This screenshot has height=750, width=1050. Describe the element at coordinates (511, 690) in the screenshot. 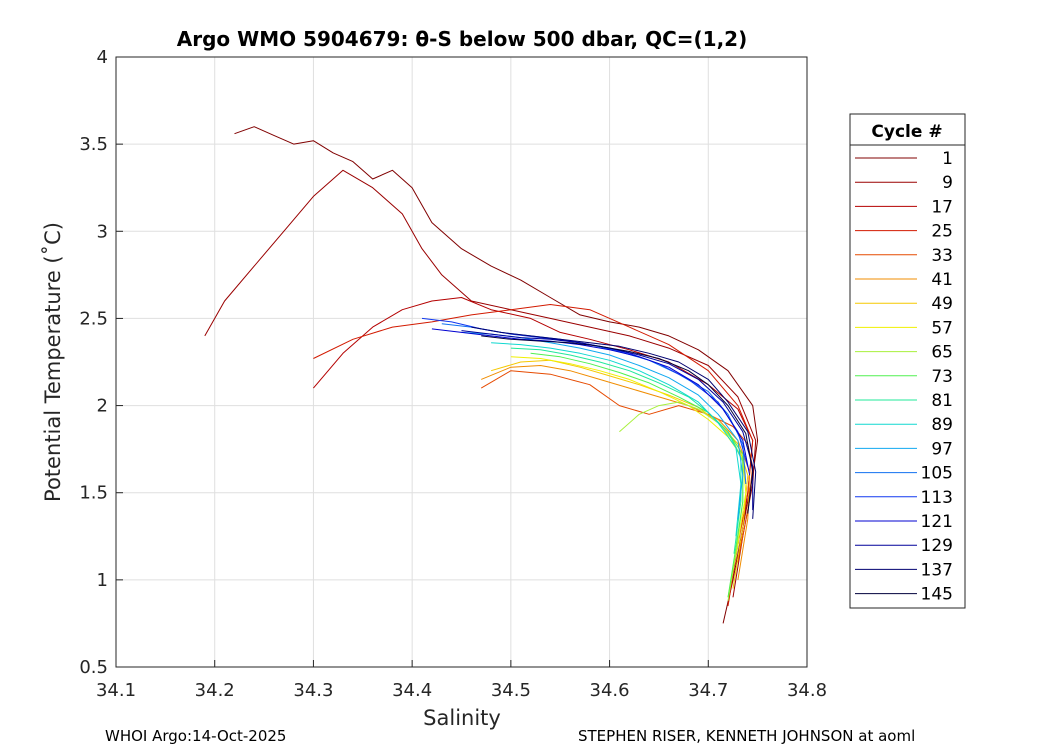

I see `x-tick-label: 34.5` at that location.